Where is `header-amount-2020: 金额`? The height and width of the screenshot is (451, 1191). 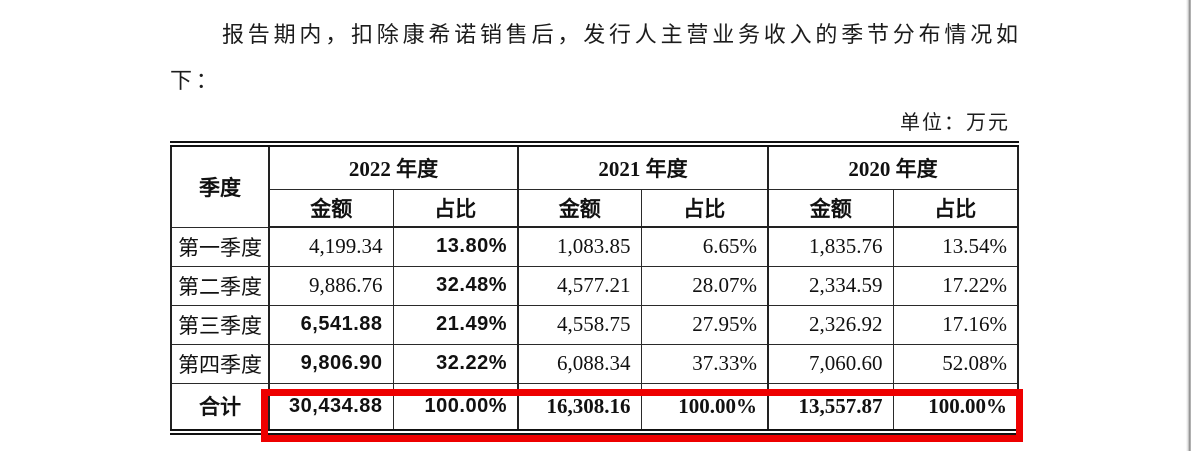
header-amount-2020: 金额 is located at coordinates (830, 208).